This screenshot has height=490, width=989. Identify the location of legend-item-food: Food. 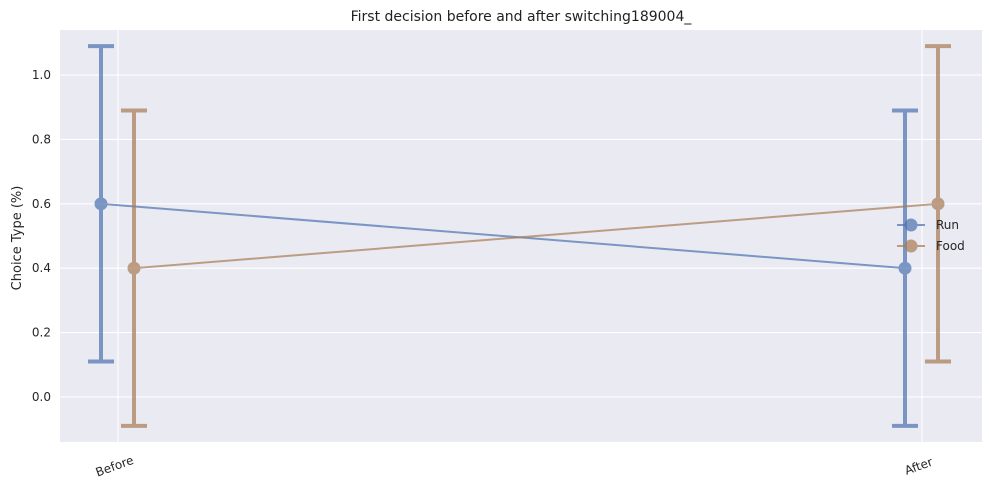
(931, 246).